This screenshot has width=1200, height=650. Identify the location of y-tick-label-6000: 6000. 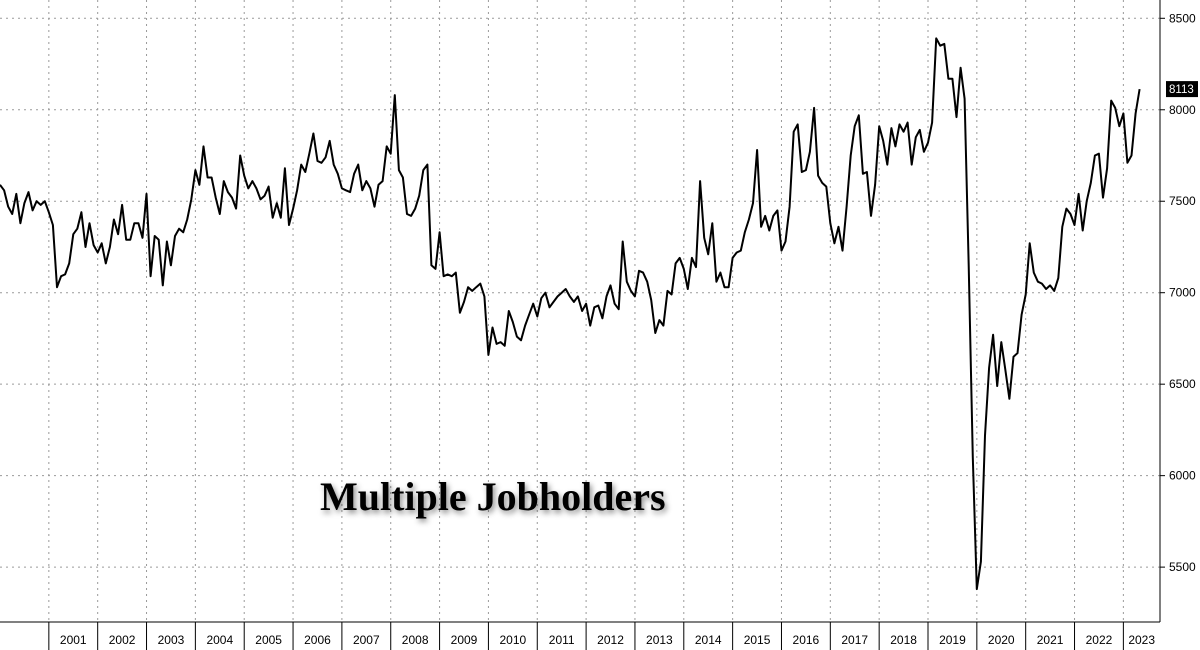
(1182, 476).